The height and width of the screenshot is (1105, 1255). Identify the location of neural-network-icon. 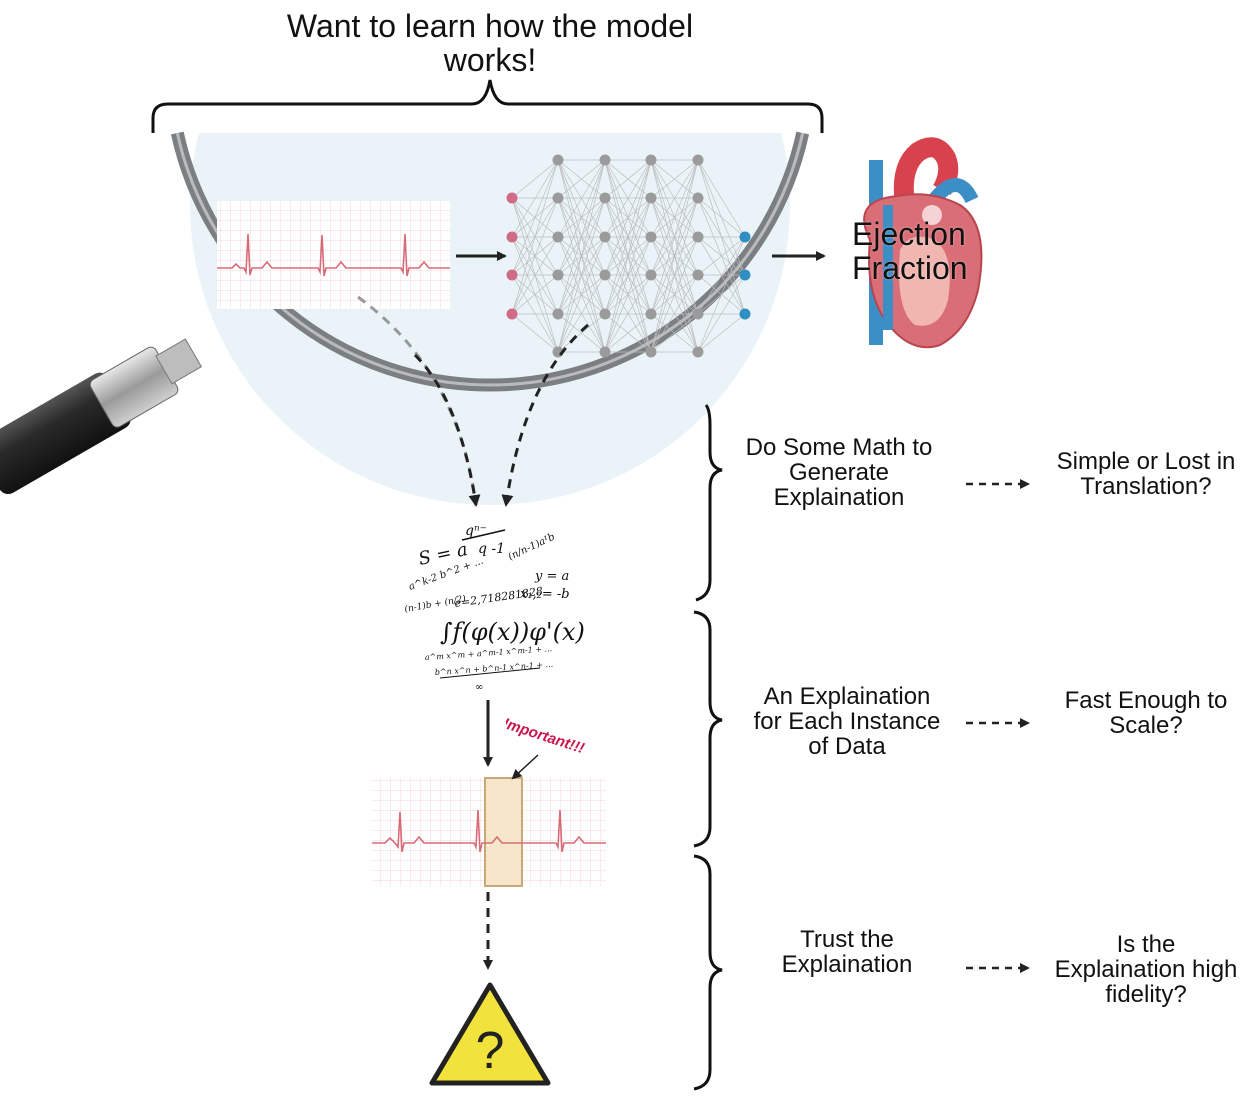
(628, 256).